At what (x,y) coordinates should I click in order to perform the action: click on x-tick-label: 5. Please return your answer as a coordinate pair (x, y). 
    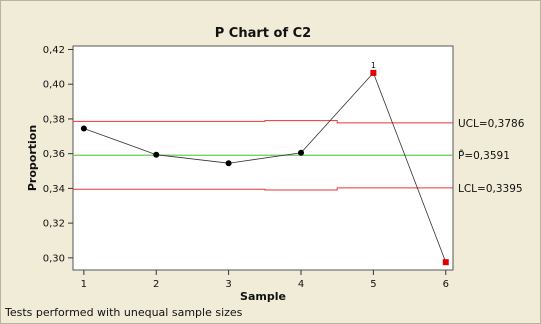
    Looking at the image, I should click on (373, 284).